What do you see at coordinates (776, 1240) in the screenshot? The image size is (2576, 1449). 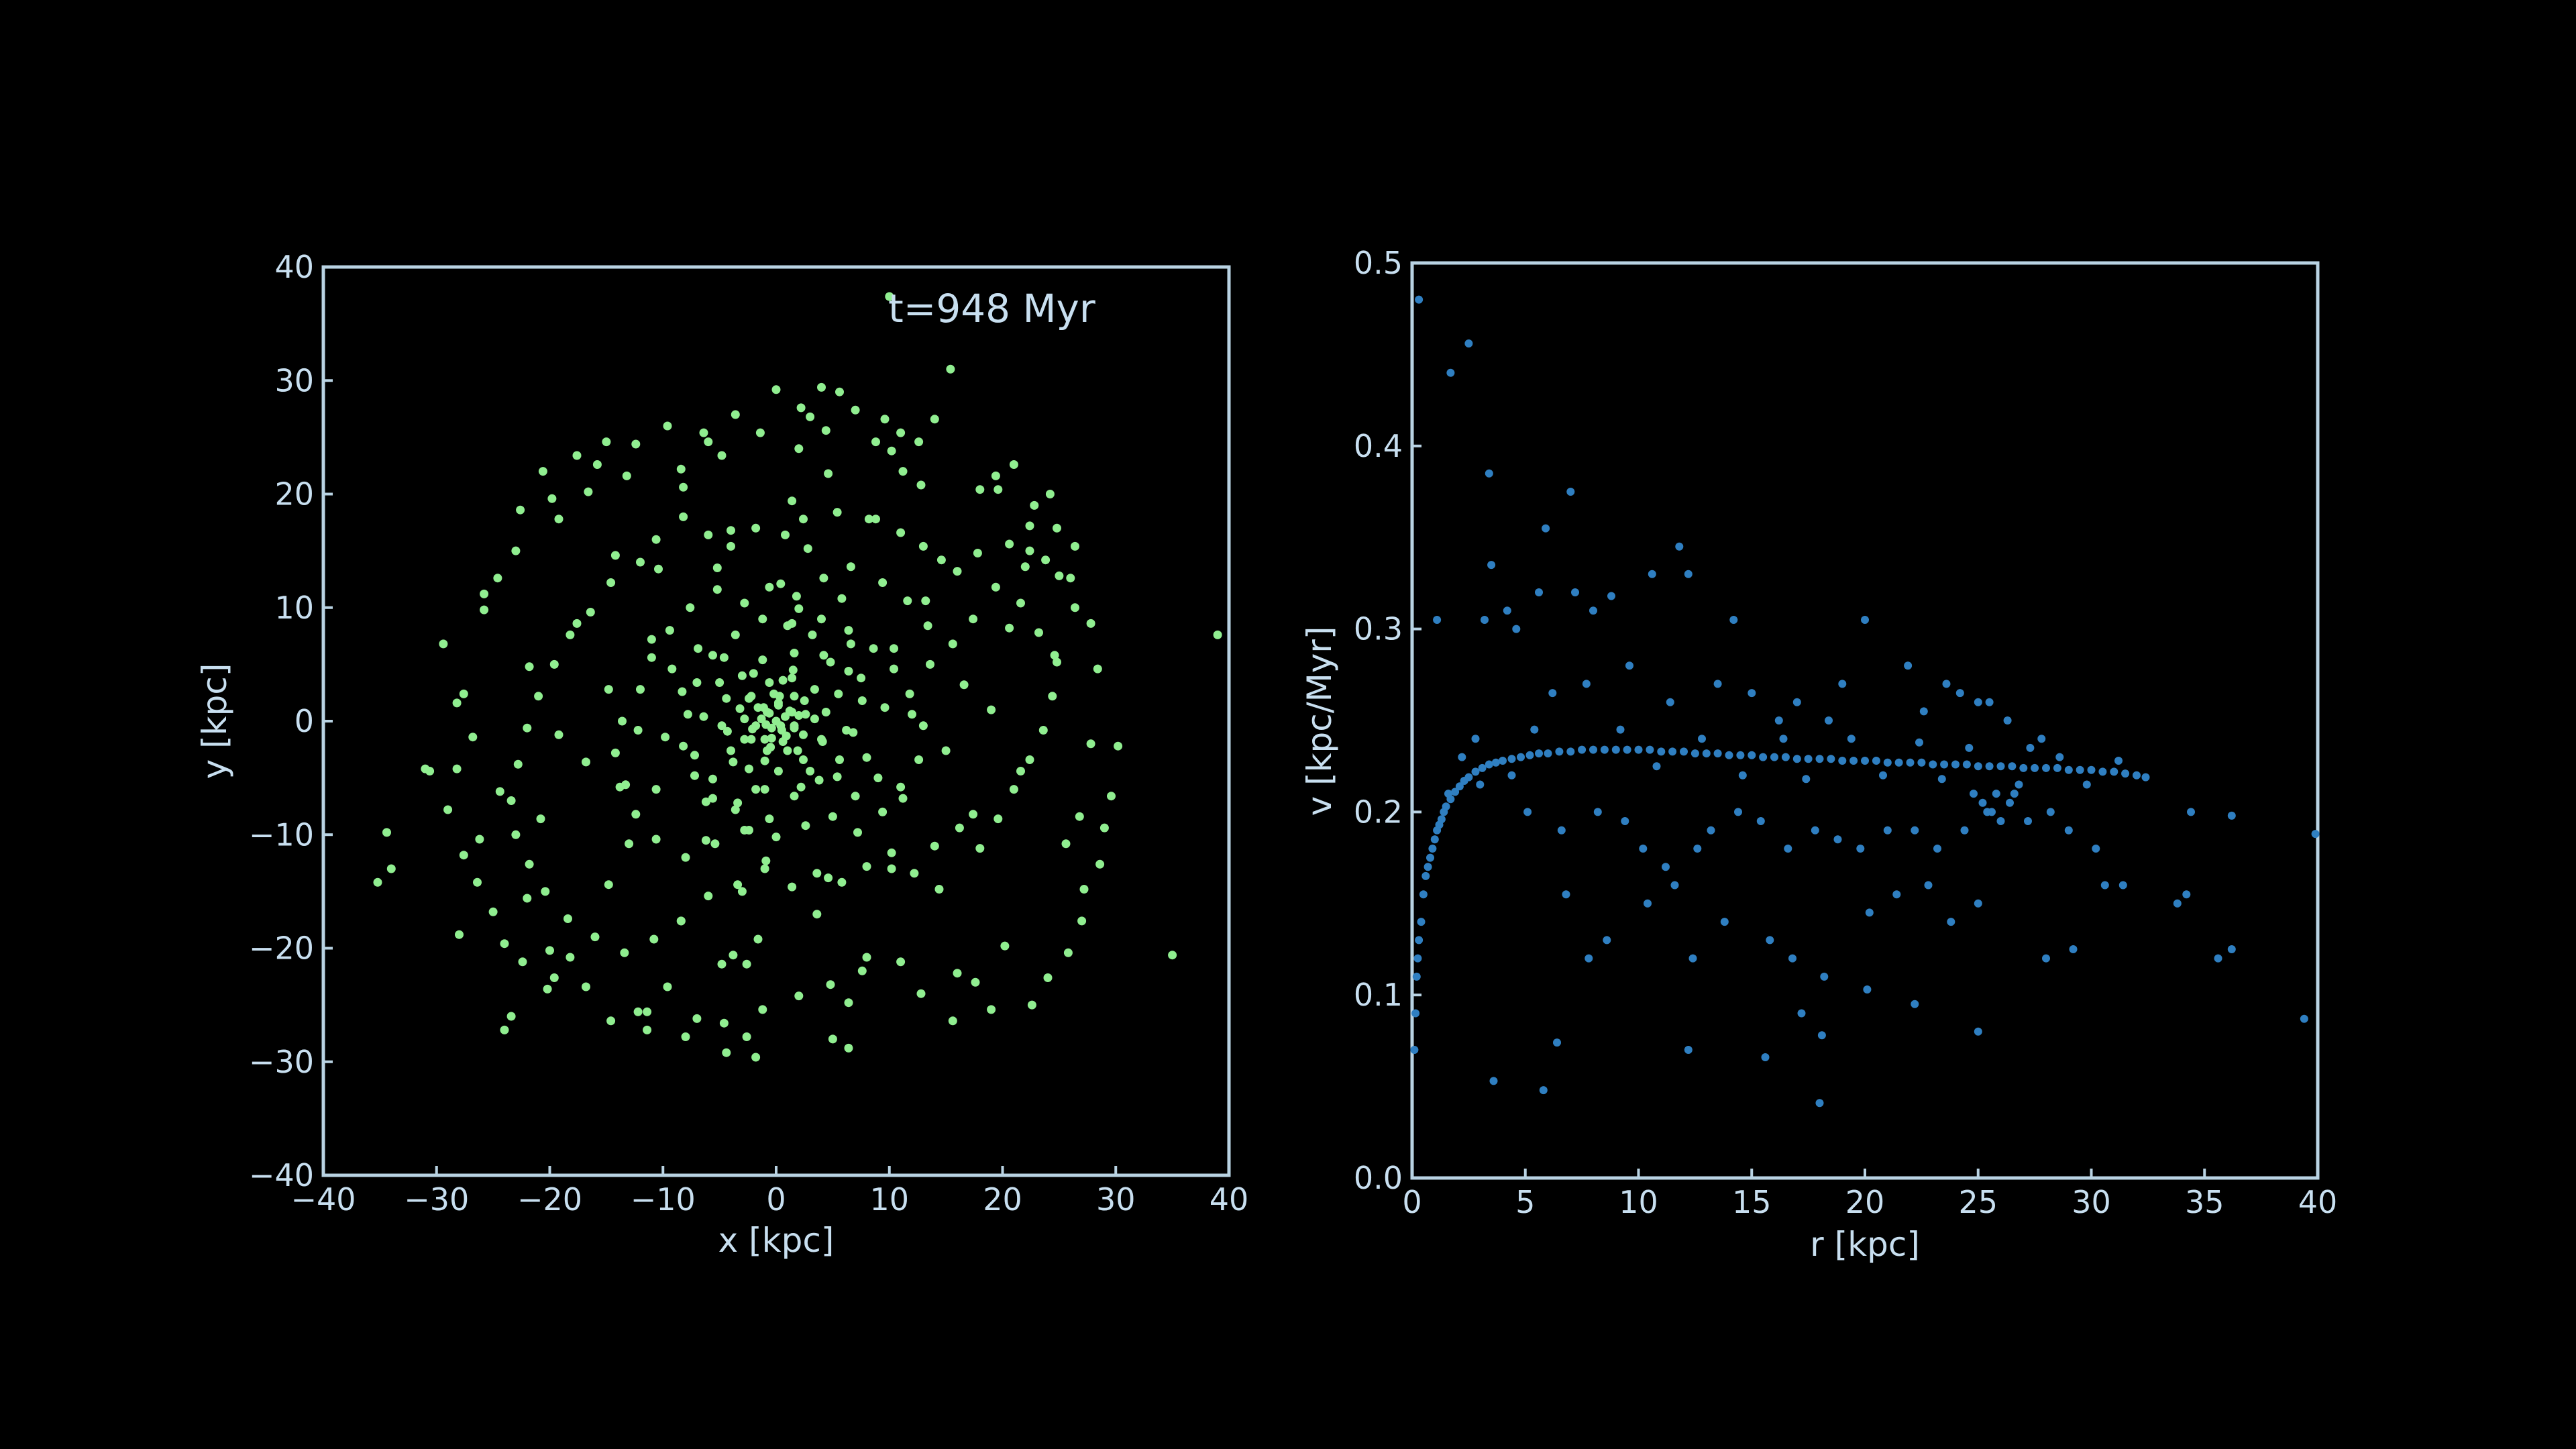 I see `left-x-axis-label: x [kpc]` at bounding box center [776, 1240].